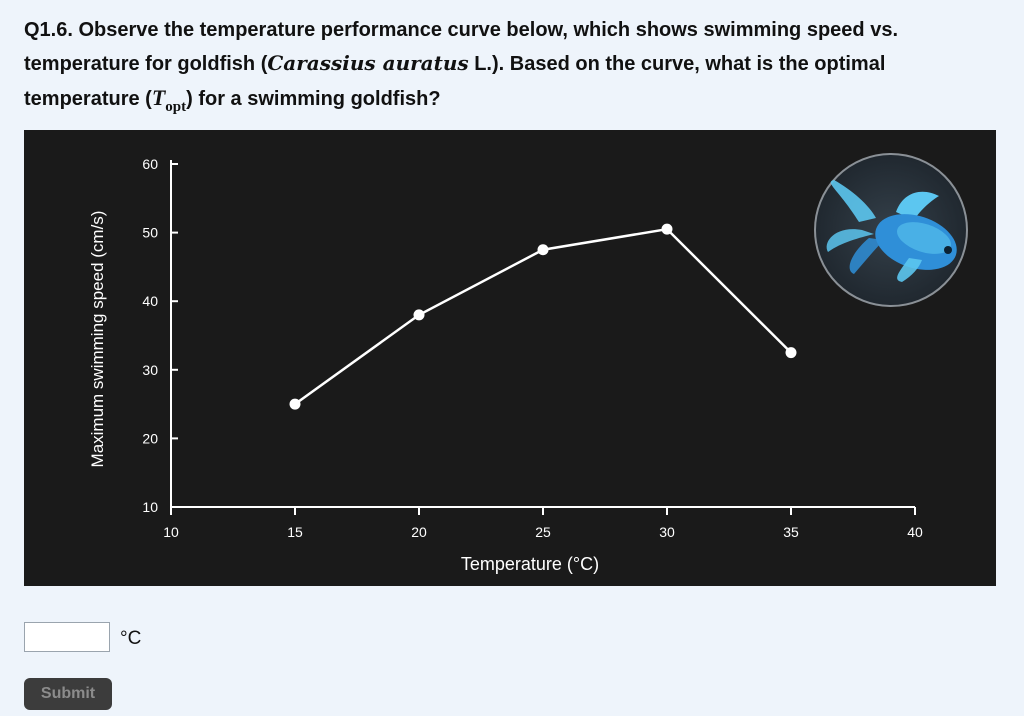 The image size is (1024, 716). Describe the element at coordinates (948, 250) in the screenshot. I see `fish-eye` at that location.